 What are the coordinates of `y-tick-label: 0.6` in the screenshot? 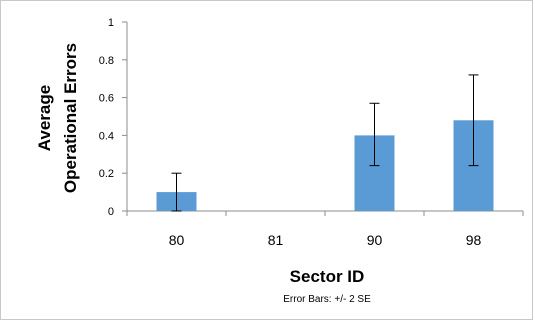 It's located at (106, 99).